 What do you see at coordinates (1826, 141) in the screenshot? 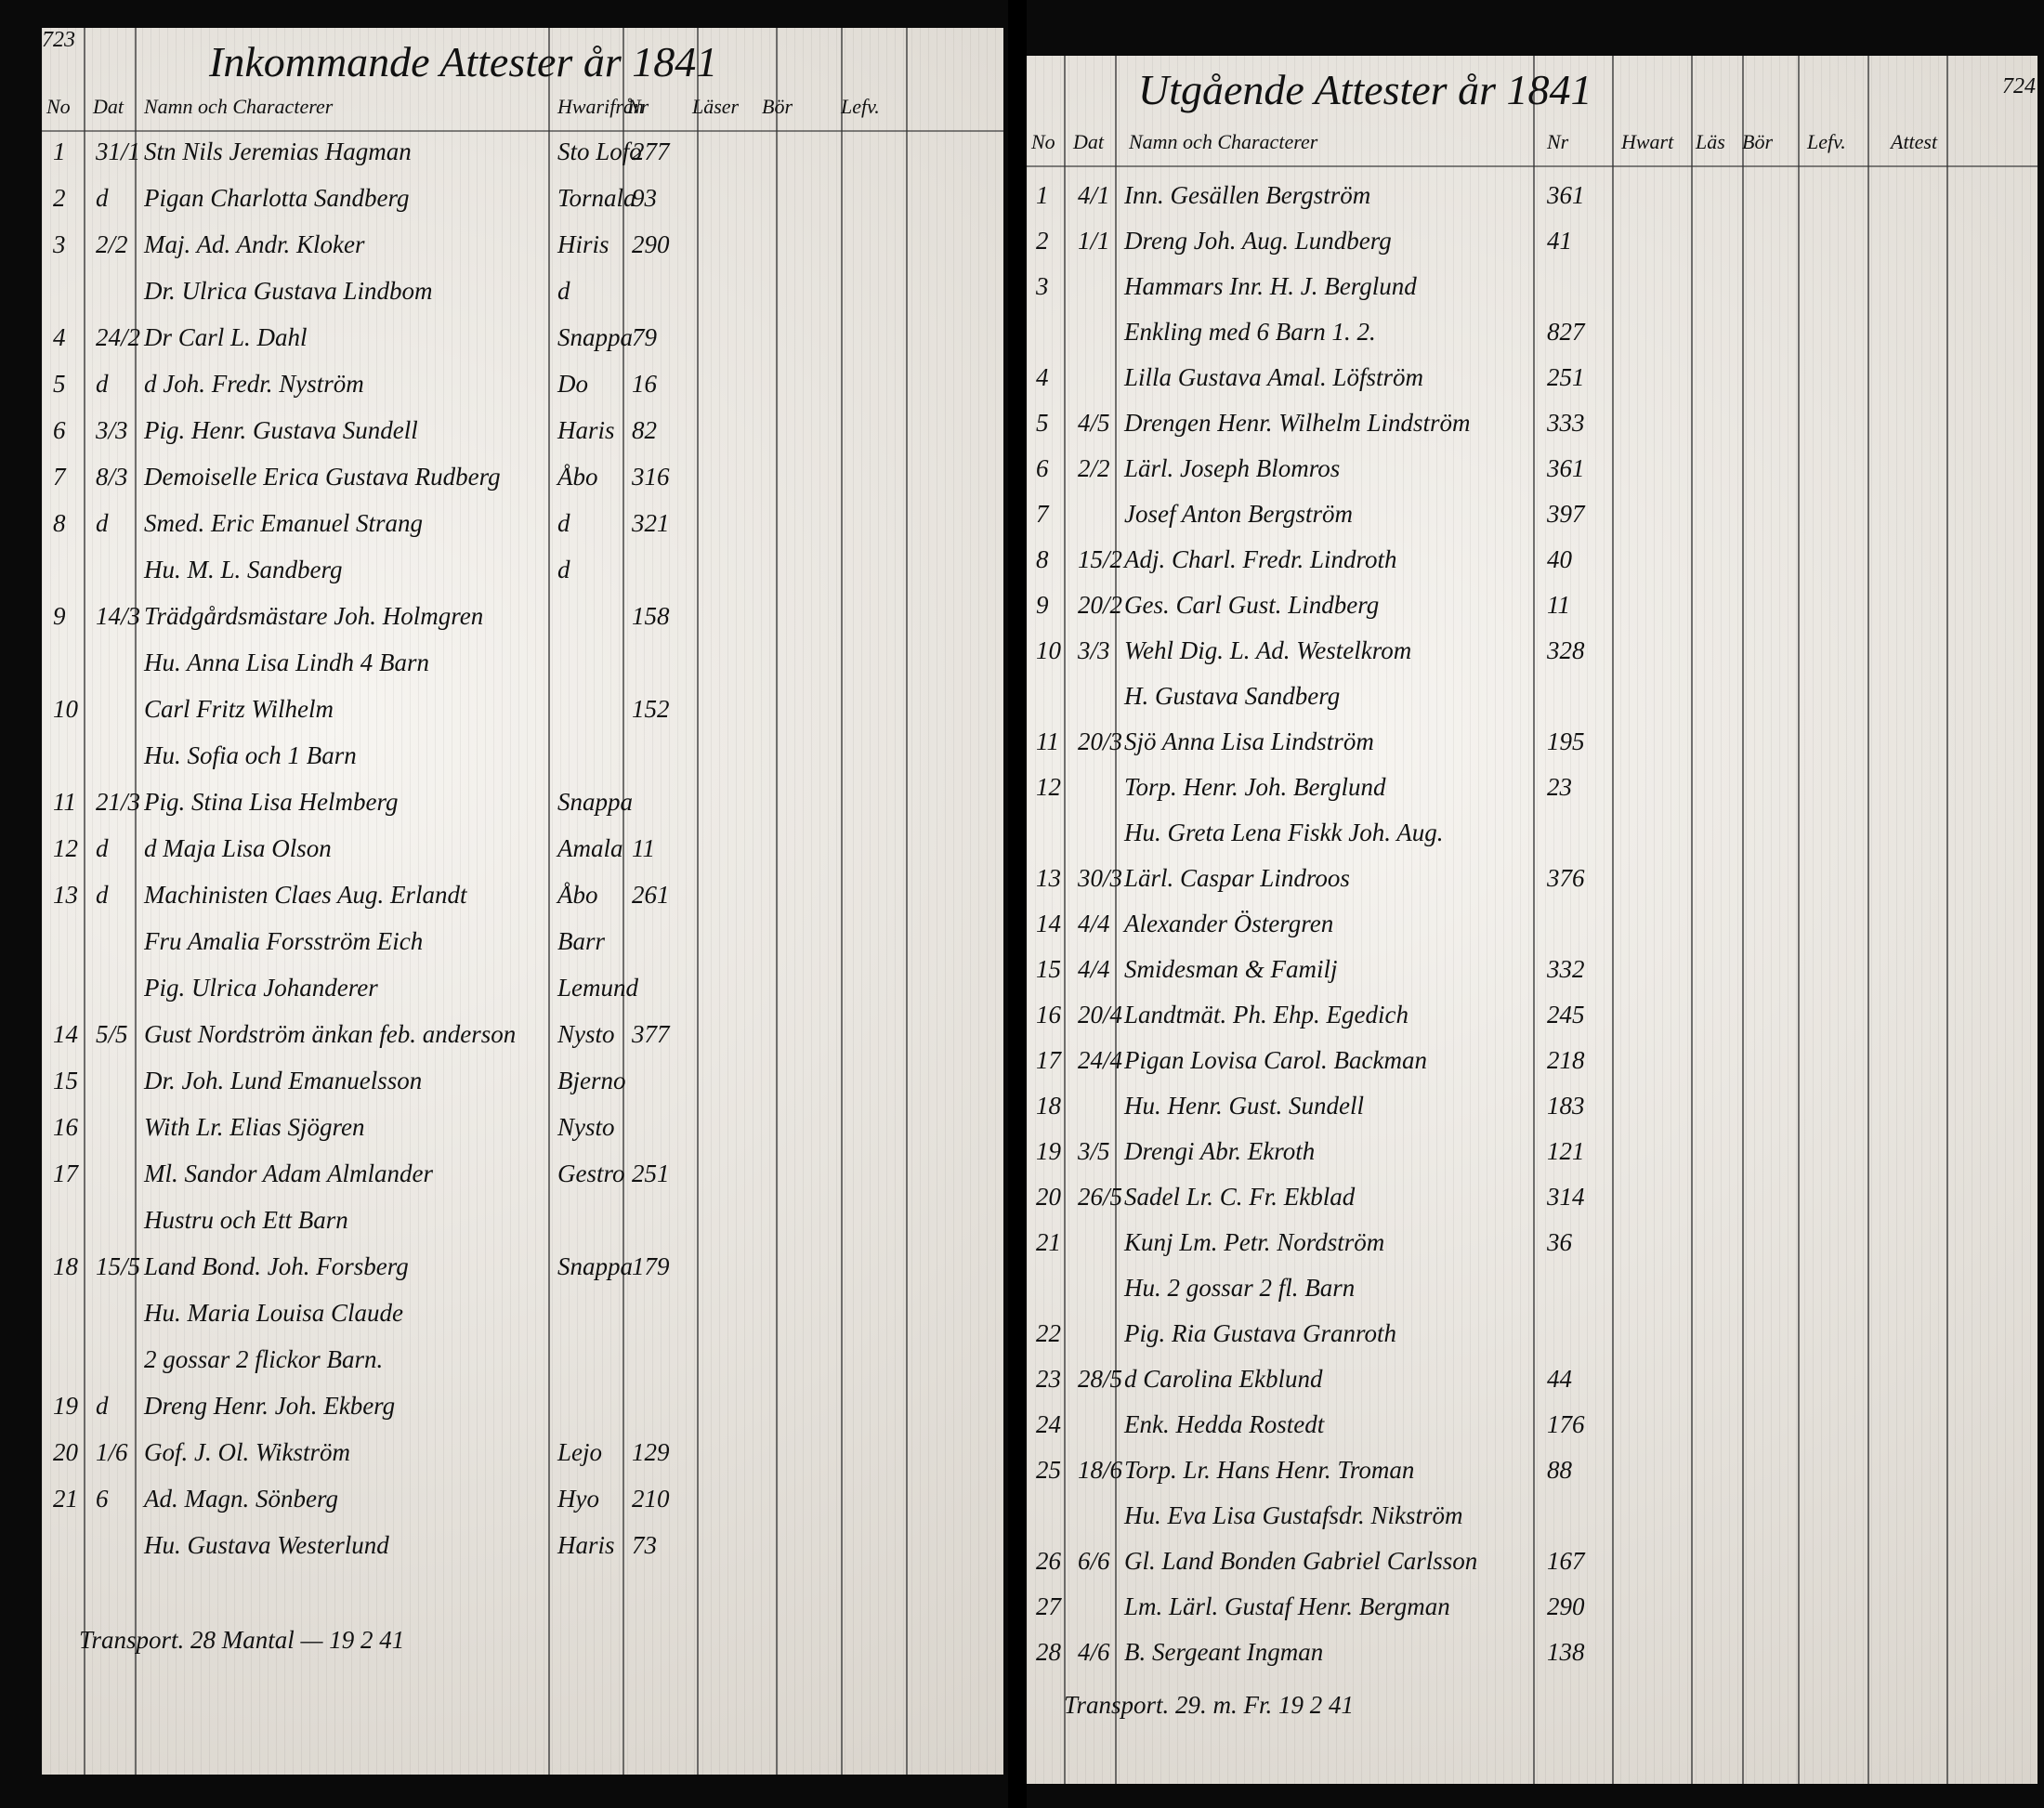
I see `column-header: Lefv.` at bounding box center [1826, 141].